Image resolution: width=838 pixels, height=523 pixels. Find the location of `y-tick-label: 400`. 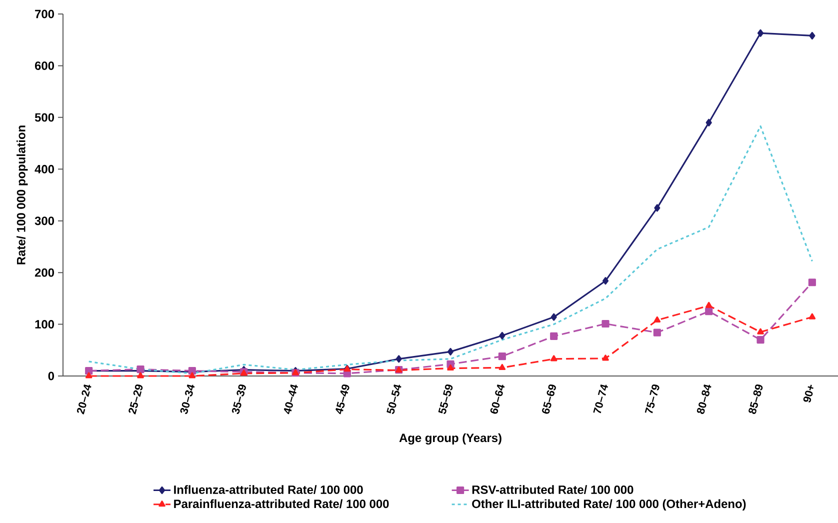

y-tick-label: 400 is located at coordinates (44, 169).